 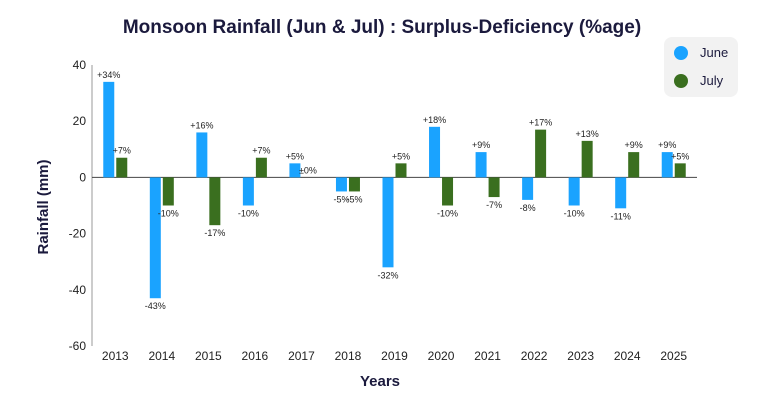 What do you see at coordinates (580, 356) in the screenshot?
I see `x-tick-label: 2023` at bounding box center [580, 356].